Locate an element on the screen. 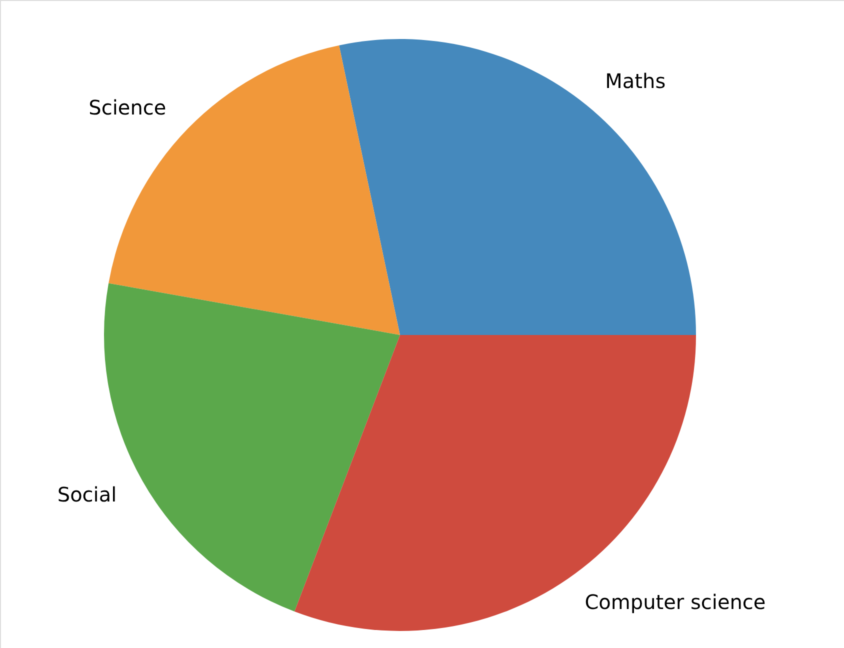 The width and height of the screenshot is (844, 648). slice-label: Maths is located at coordinates (635, 81).